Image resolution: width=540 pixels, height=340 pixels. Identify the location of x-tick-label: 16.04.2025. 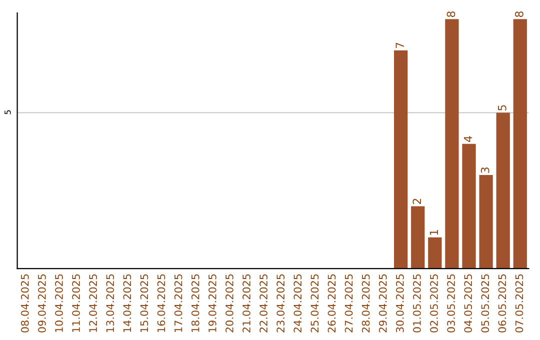
(161, 303).